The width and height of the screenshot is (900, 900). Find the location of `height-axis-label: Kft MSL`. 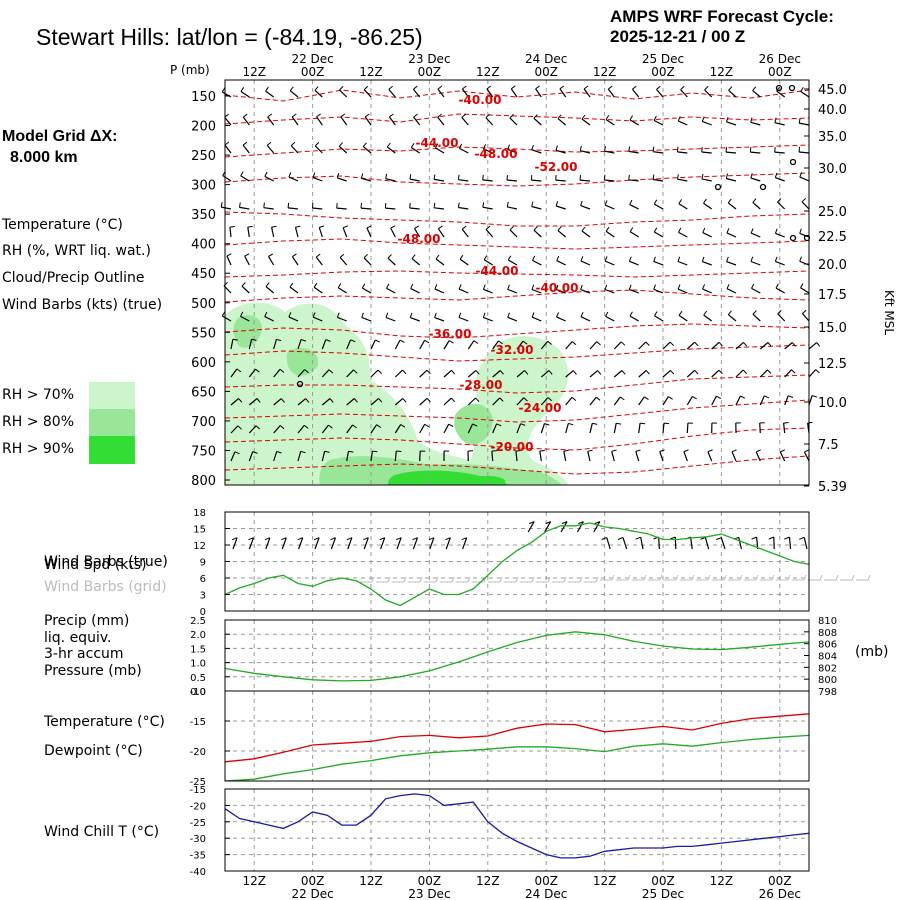

height-axis-label: Kft MSL is located at coordinates (889, 312).